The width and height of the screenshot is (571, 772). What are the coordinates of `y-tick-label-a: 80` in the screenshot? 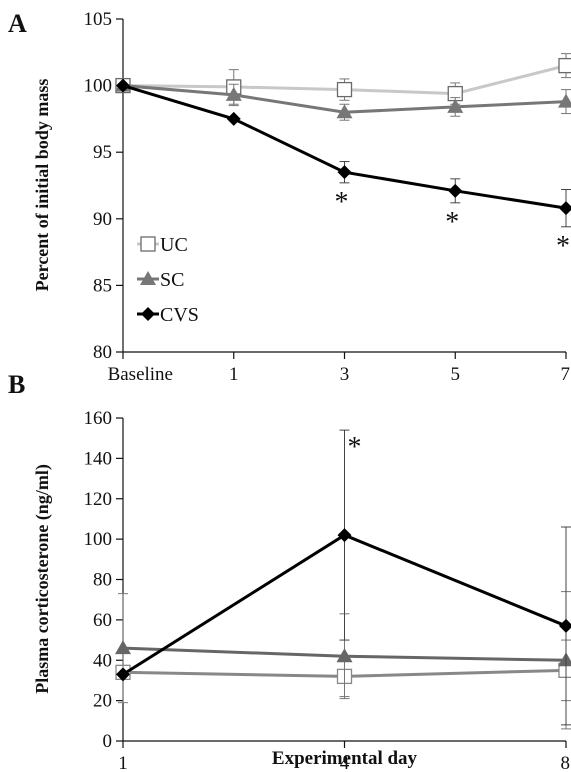 It's located at (102, 352).